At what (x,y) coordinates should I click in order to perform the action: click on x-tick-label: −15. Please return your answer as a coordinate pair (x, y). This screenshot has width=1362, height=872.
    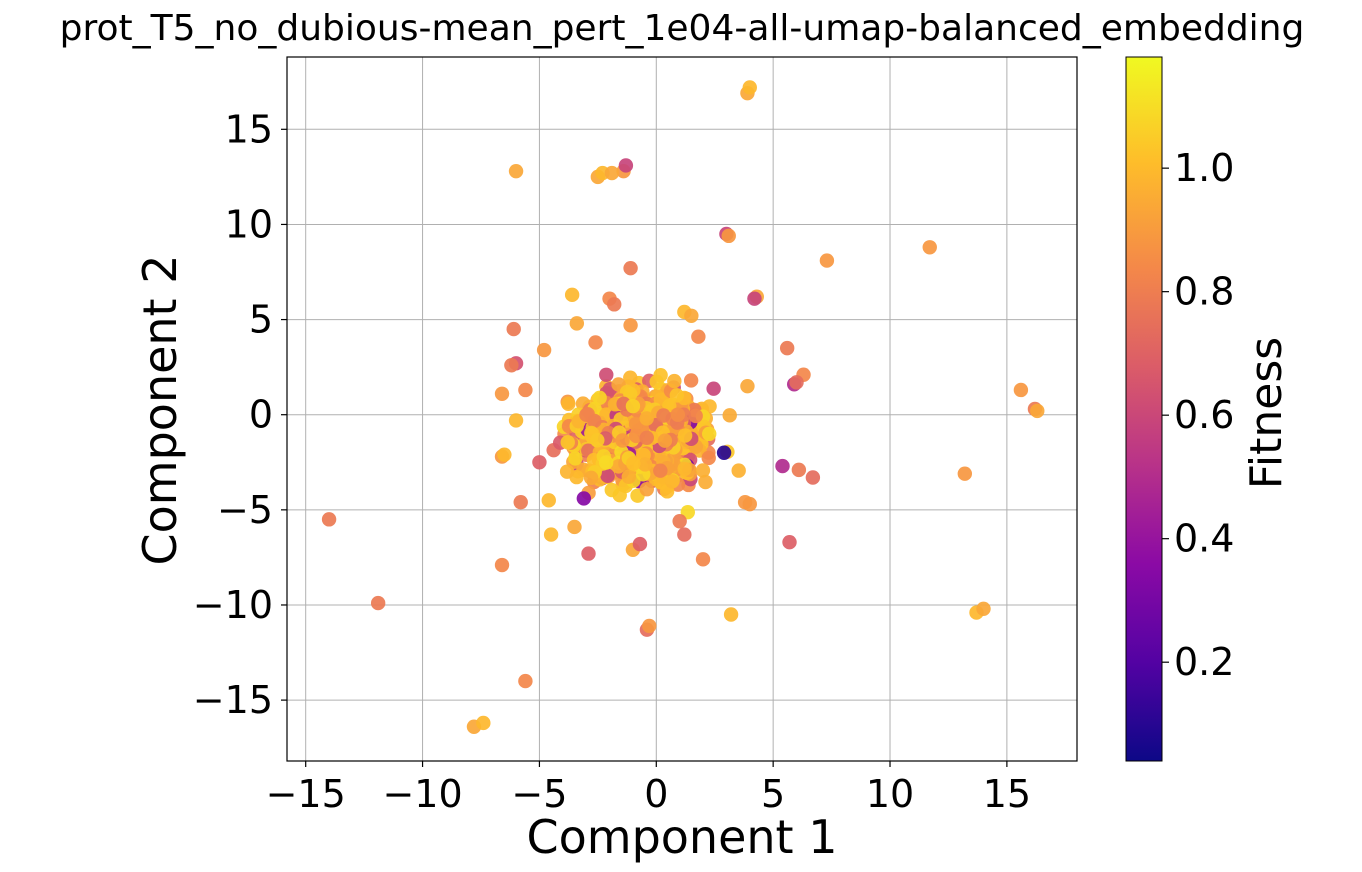
    Looking at the image, I should click on (306, 794).